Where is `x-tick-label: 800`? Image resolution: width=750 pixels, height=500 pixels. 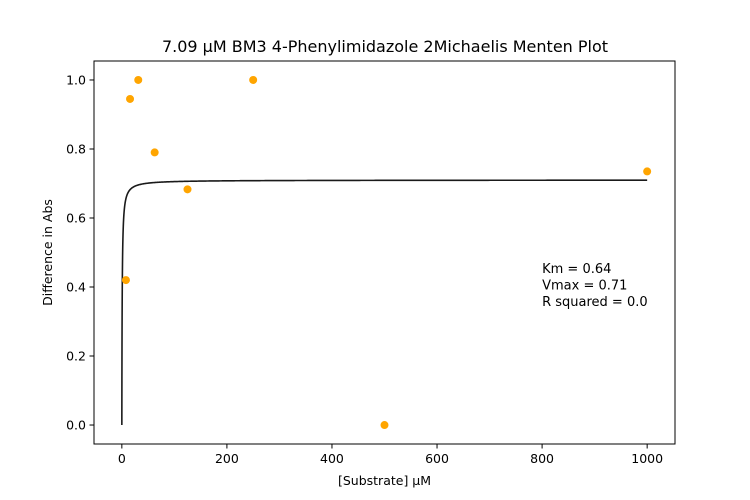
x-tick-label: 800 is located at coordinates (542, 458).